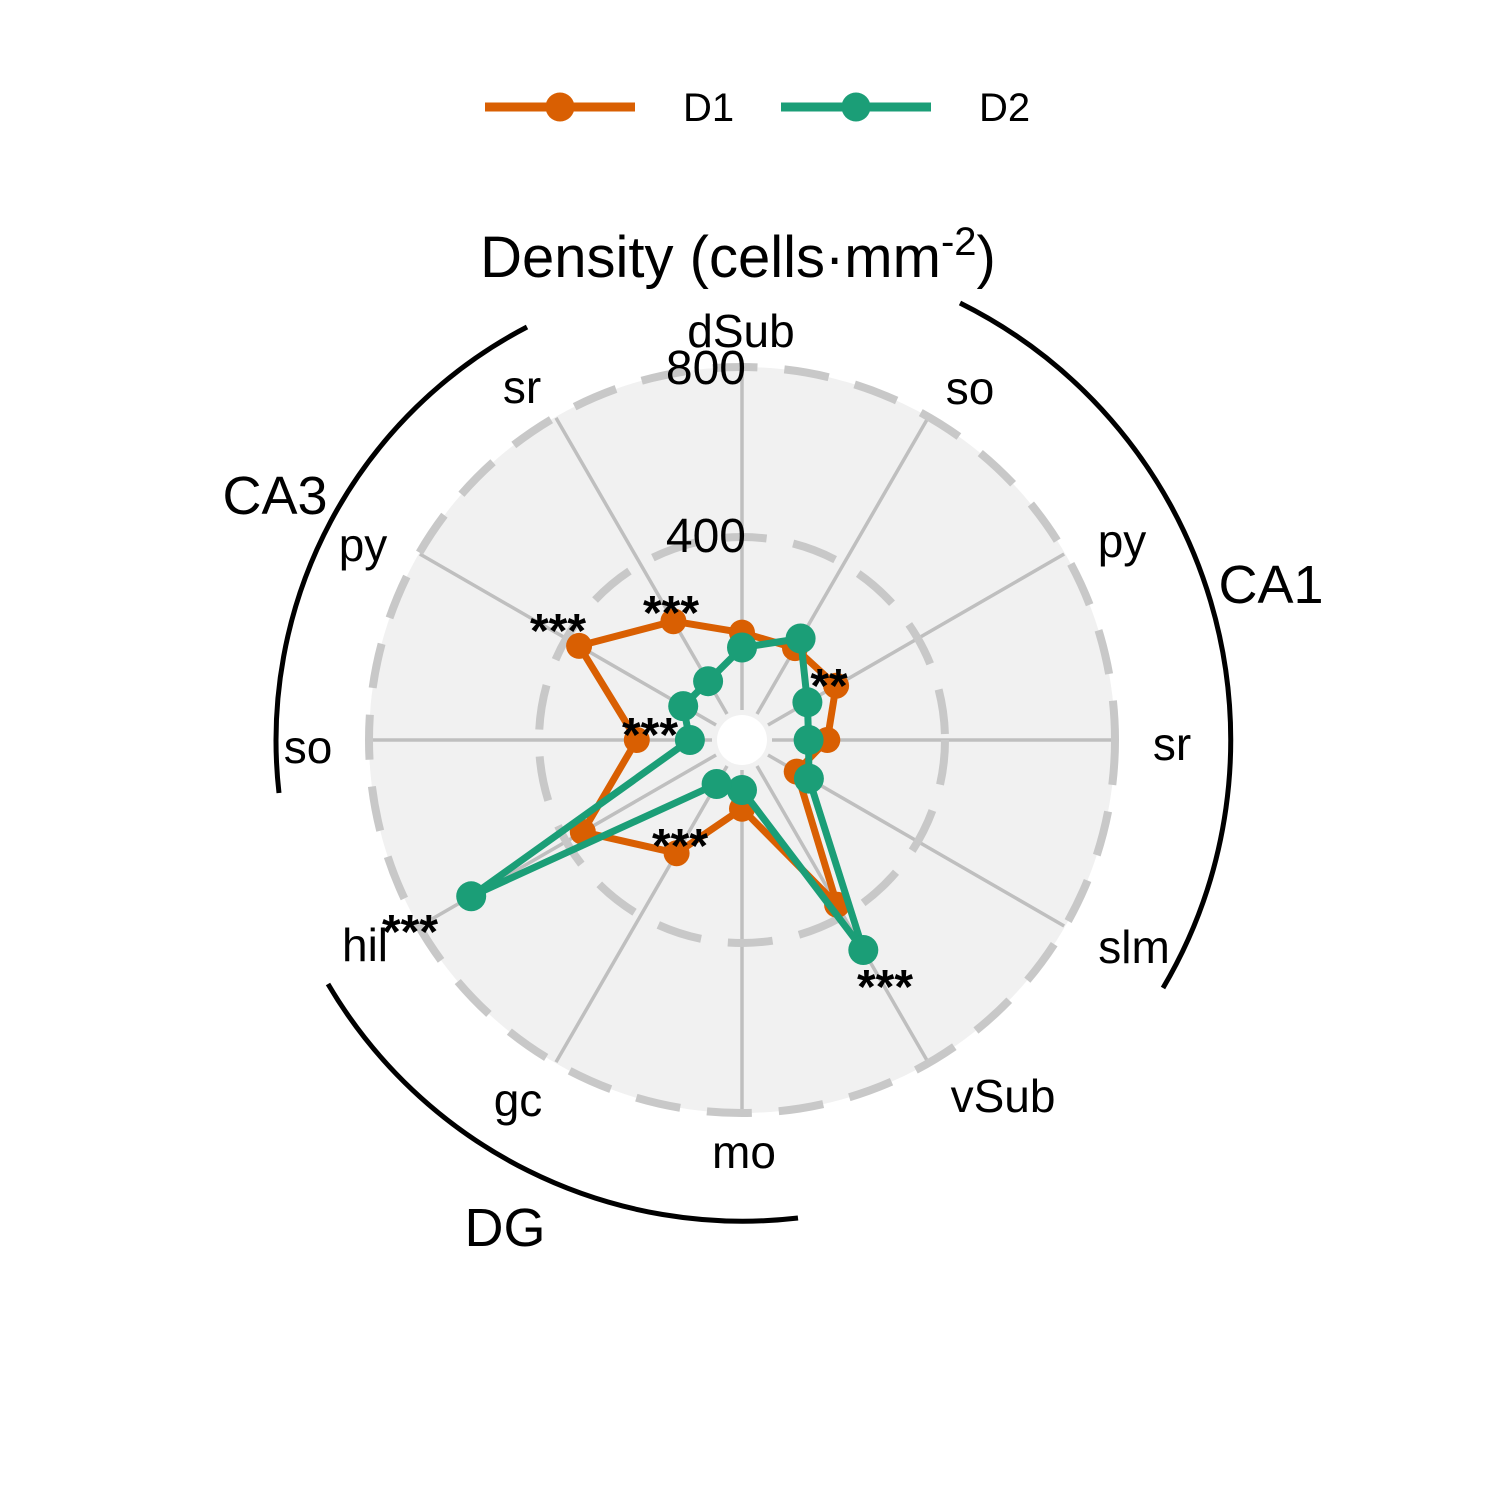 This screenshot has width=1500, height=1500. Describe the element at coordinates (1122, 541) in the screenshot. I see `axis-label-py-2: py` at that location.